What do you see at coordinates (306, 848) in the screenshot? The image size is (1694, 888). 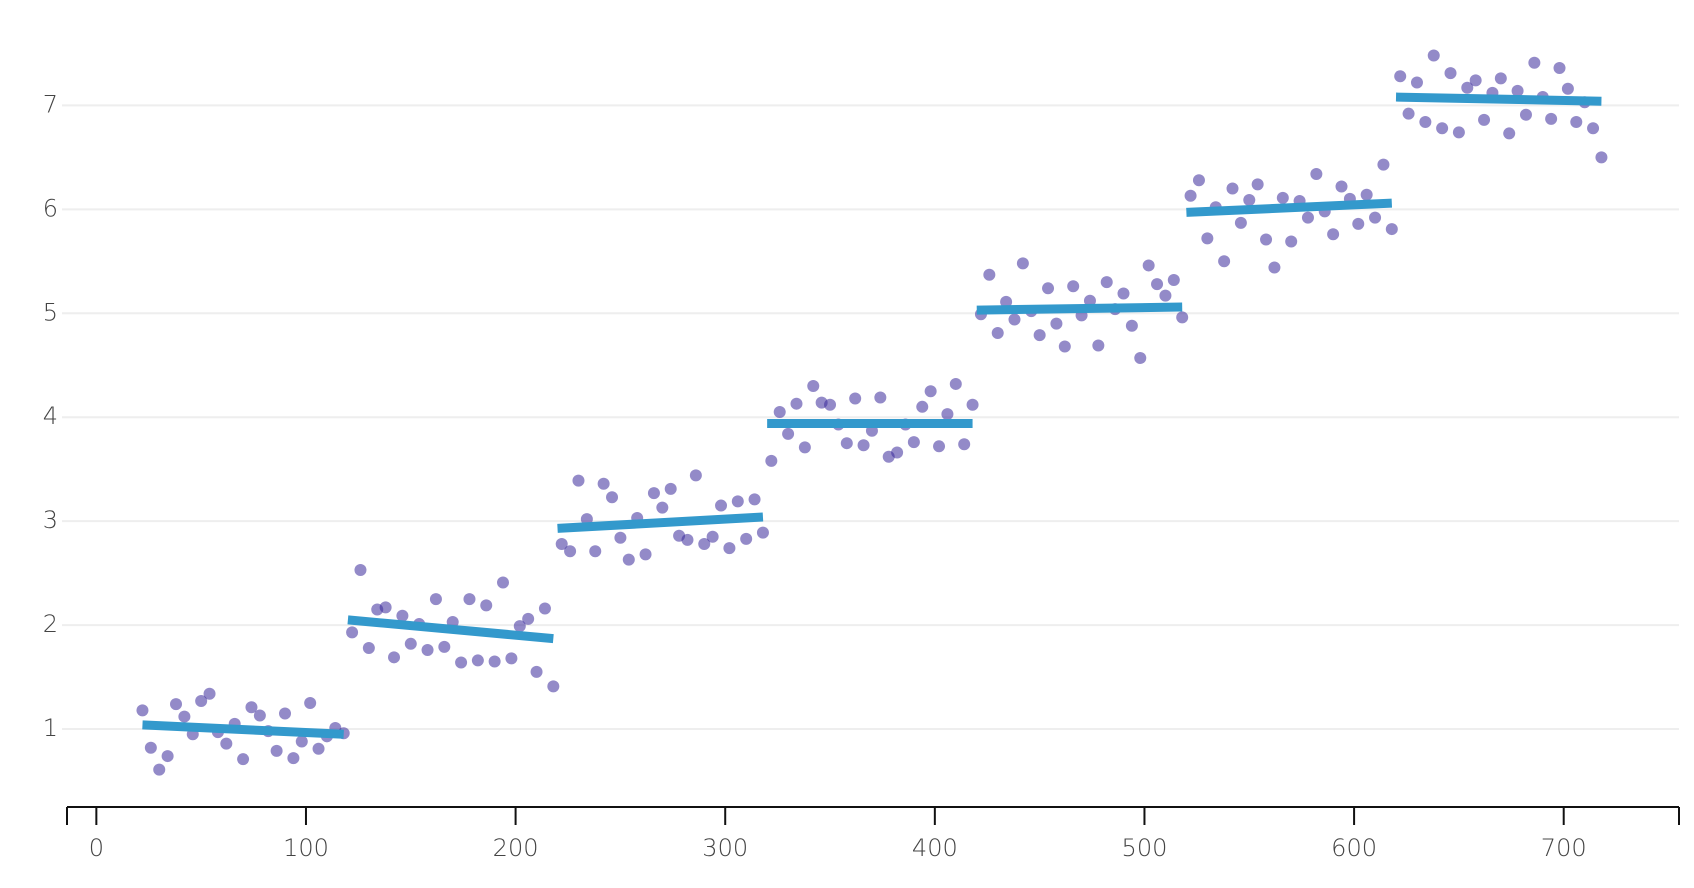 I see `x-tick-label: 100` at bounding box center [306, 848].